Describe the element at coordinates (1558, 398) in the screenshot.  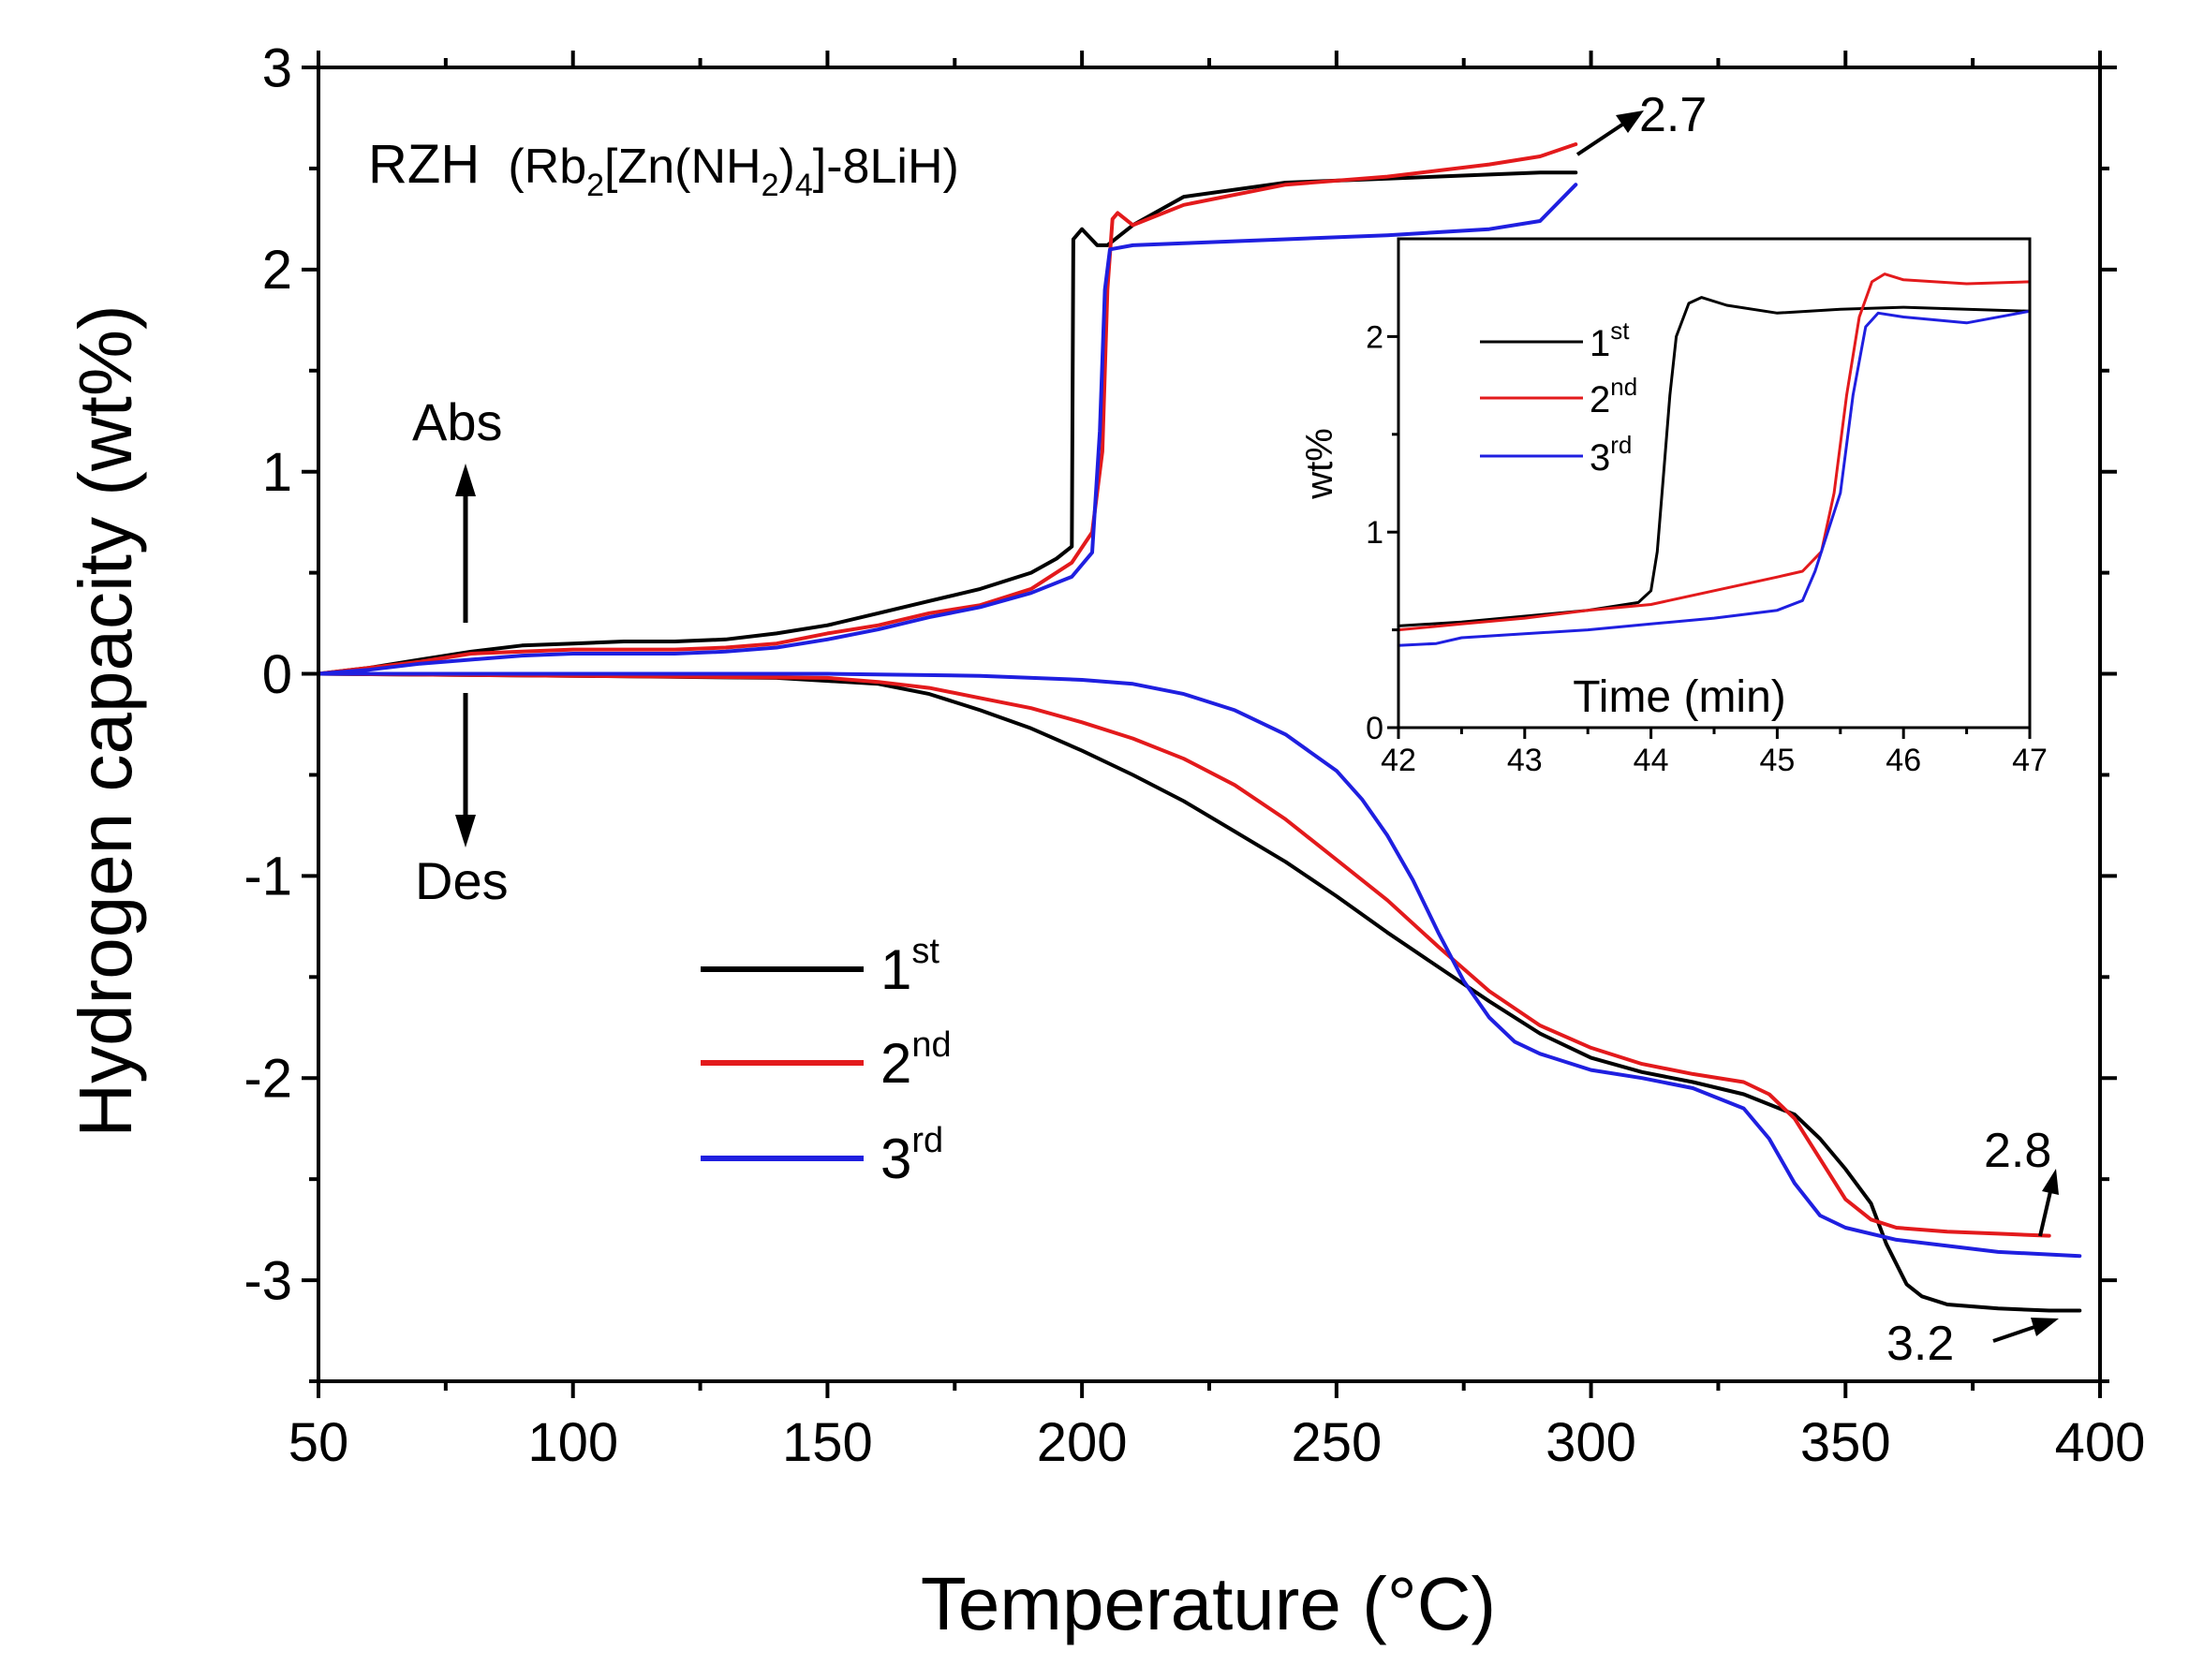
I see `inset-legend: 1st 2nd 3rd` at that location.